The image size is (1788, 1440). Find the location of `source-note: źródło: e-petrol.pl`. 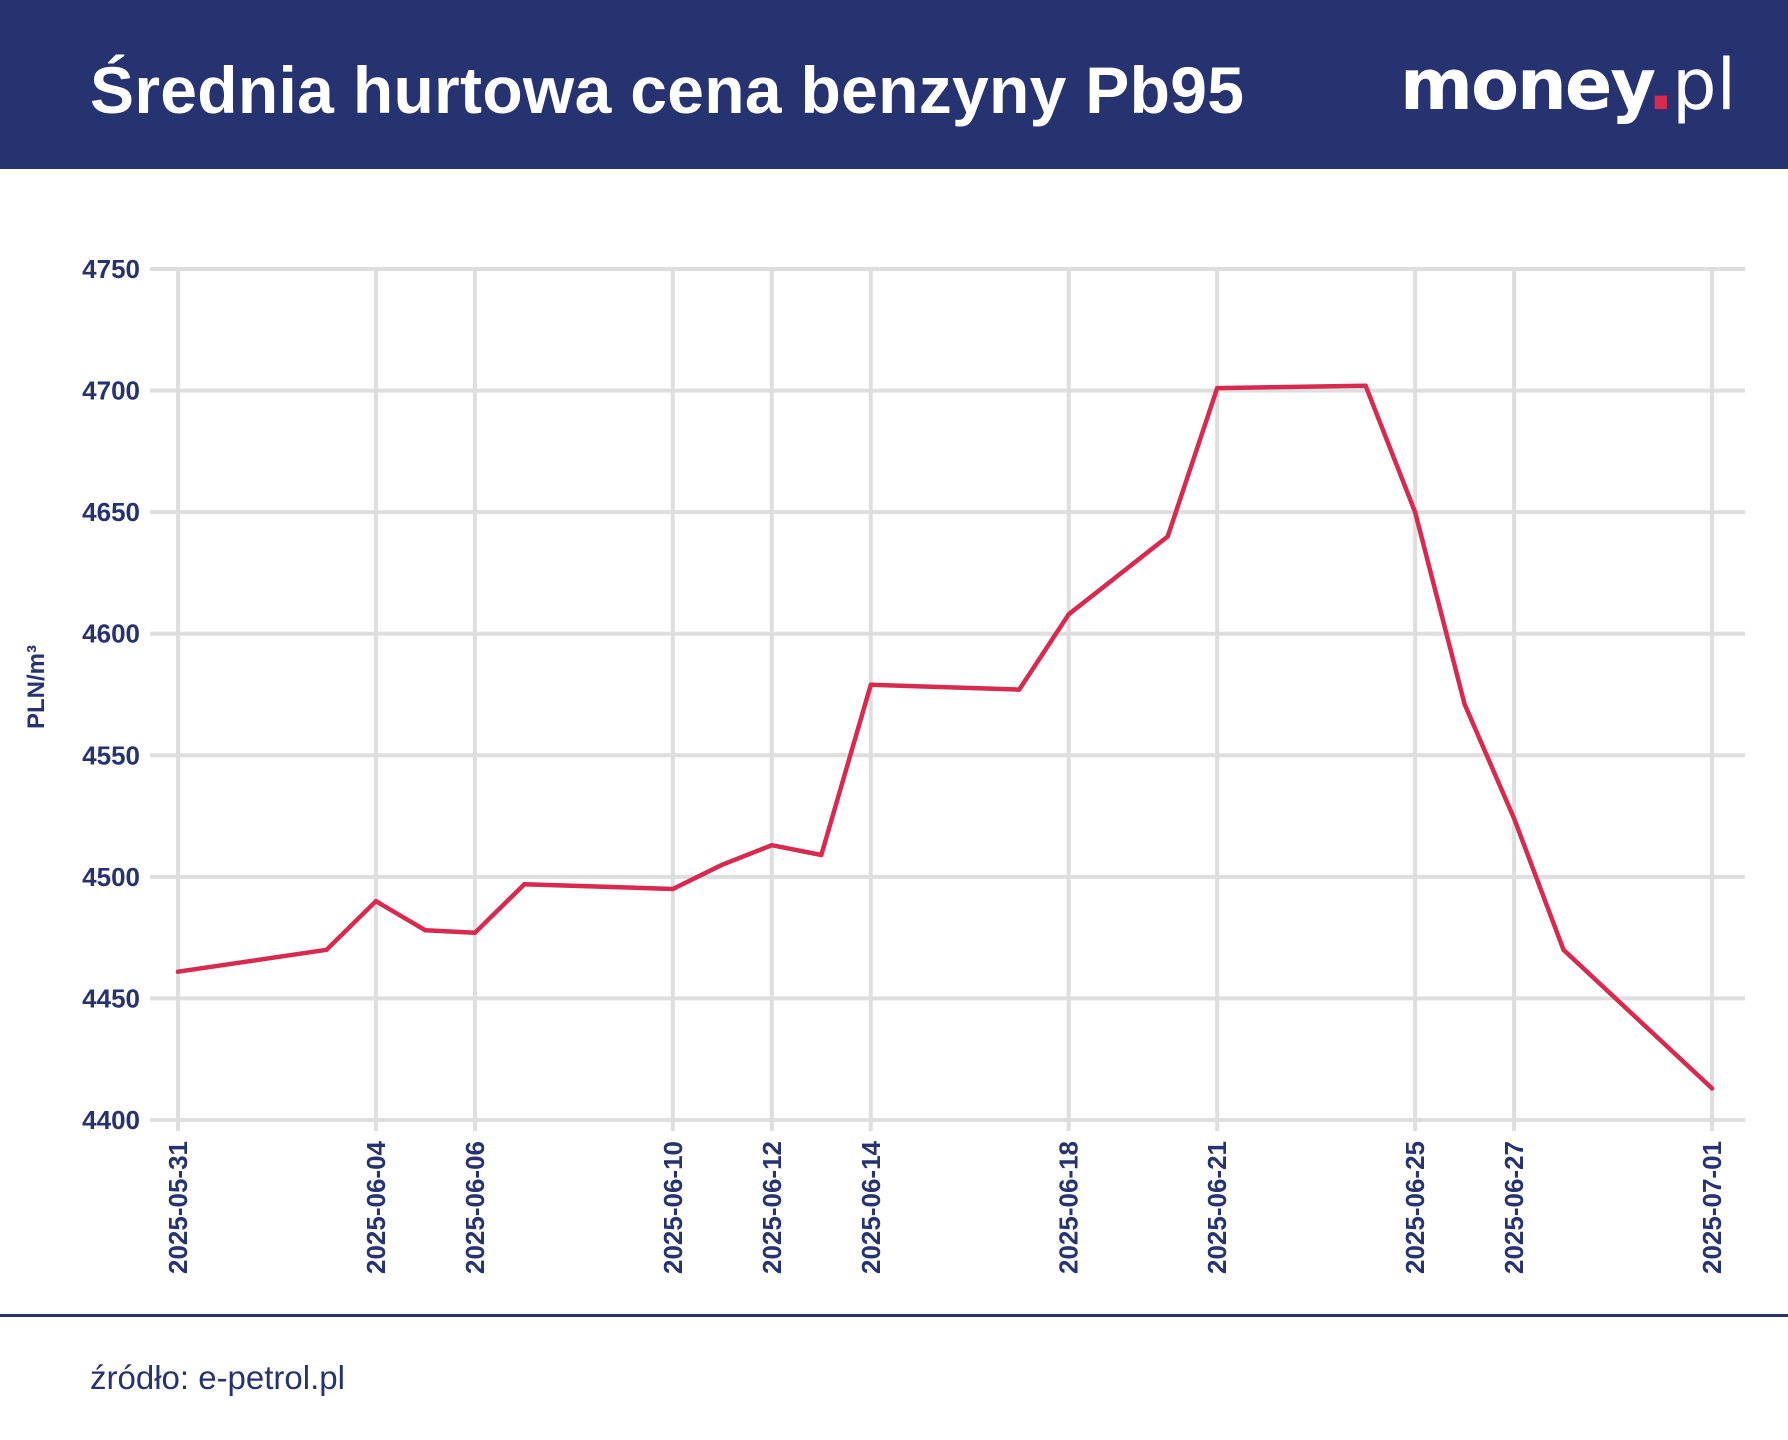

source-note: źródło: e-petrol.pl is located at coordinates (217, 1377).